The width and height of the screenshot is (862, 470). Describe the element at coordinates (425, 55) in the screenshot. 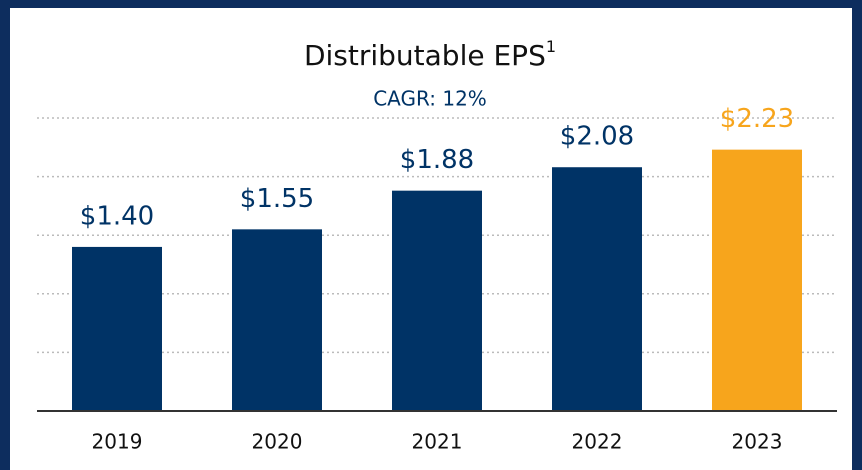

I see `title-text: Distributable EPS` at that location.